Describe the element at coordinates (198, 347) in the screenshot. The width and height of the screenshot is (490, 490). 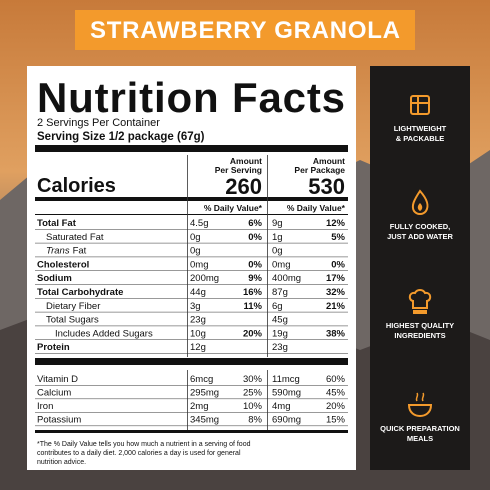
I see `cell: 12g` at that location.